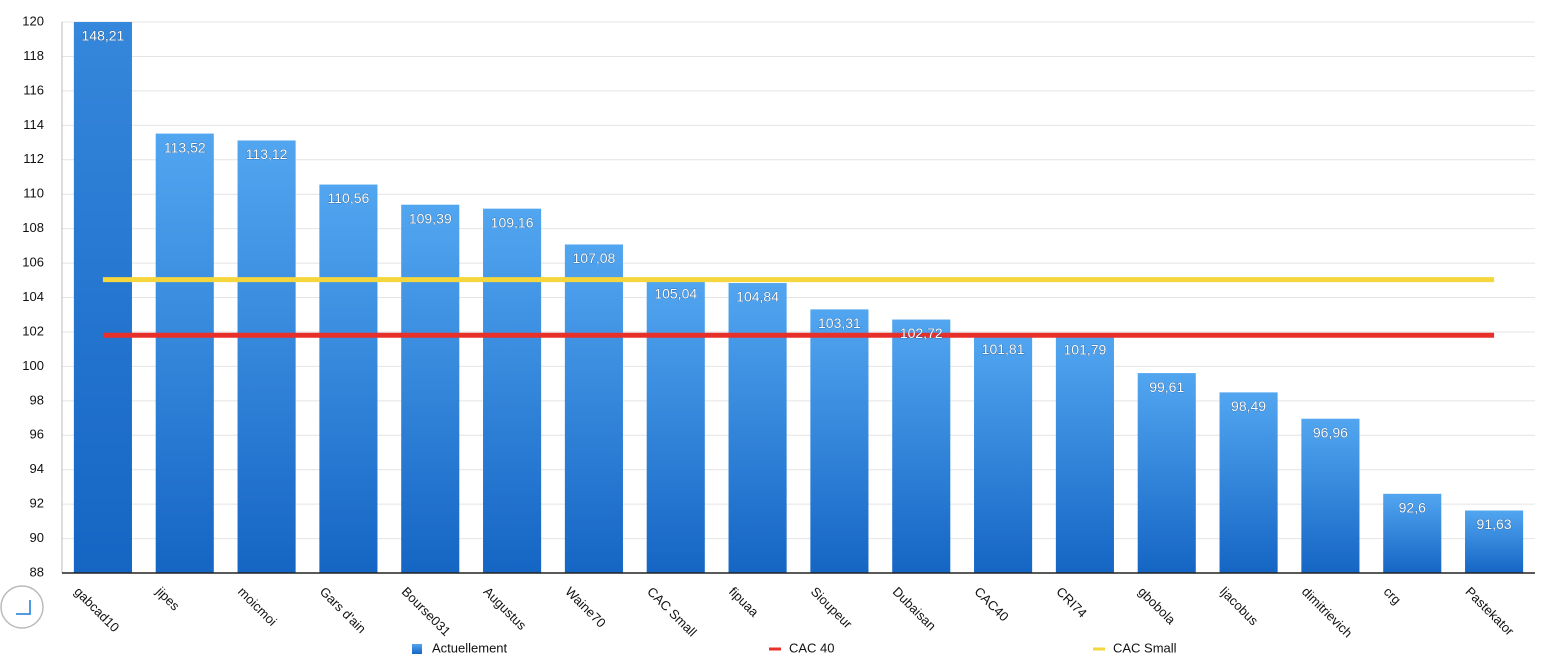 This screenshot has height=670, width=1550. Describe the element at coordinates (672, 612) in the screenshot. I see `x-tick-label: CAC Small` at that location.